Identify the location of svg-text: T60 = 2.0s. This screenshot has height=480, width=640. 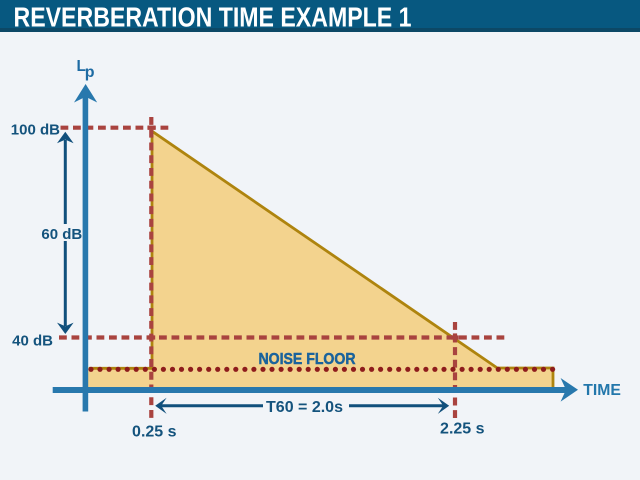
(304, 407).